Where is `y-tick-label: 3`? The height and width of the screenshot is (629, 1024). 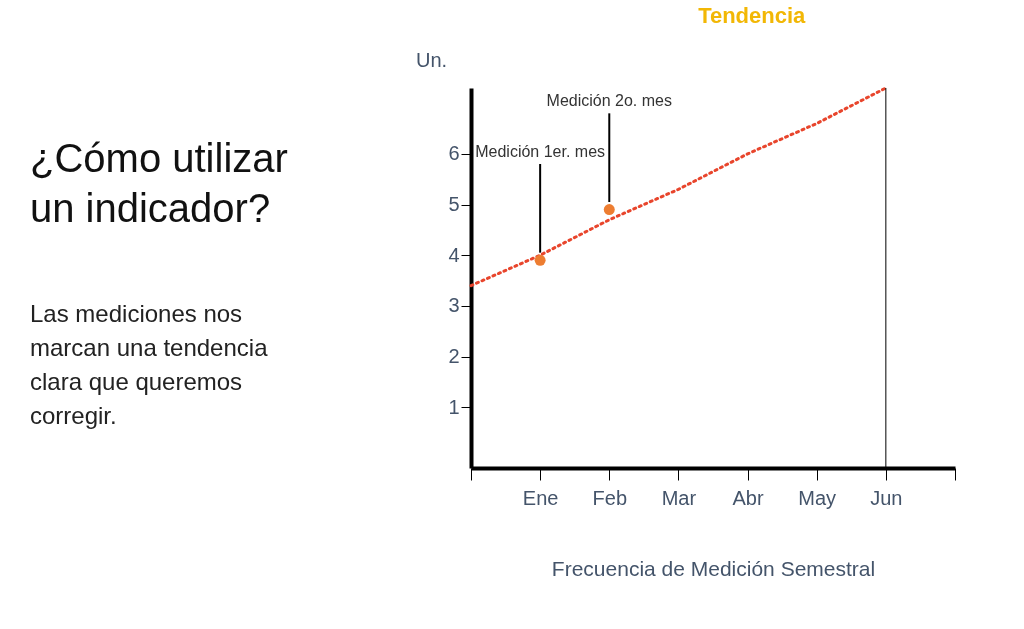 y-tick-label: 3 is located at coordinates (454, 305).